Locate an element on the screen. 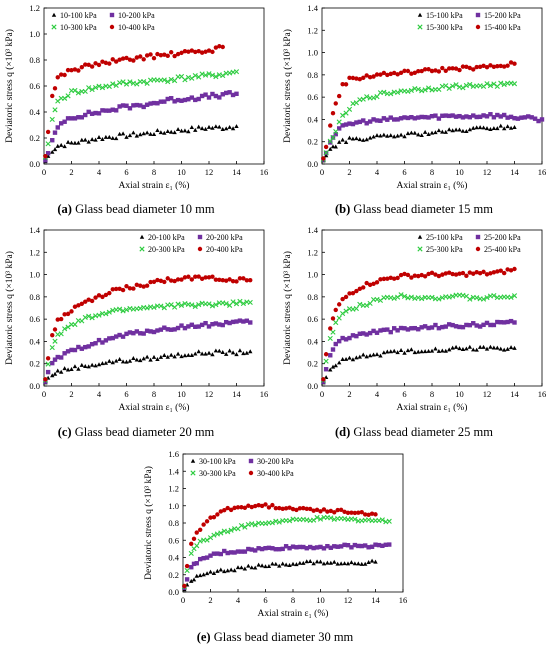 Image resolution: width=550 pixels, height=651 pixels. y-axis-label: Deviatoric stress q (×10³ kPa) is located at coordinates (287, 308).